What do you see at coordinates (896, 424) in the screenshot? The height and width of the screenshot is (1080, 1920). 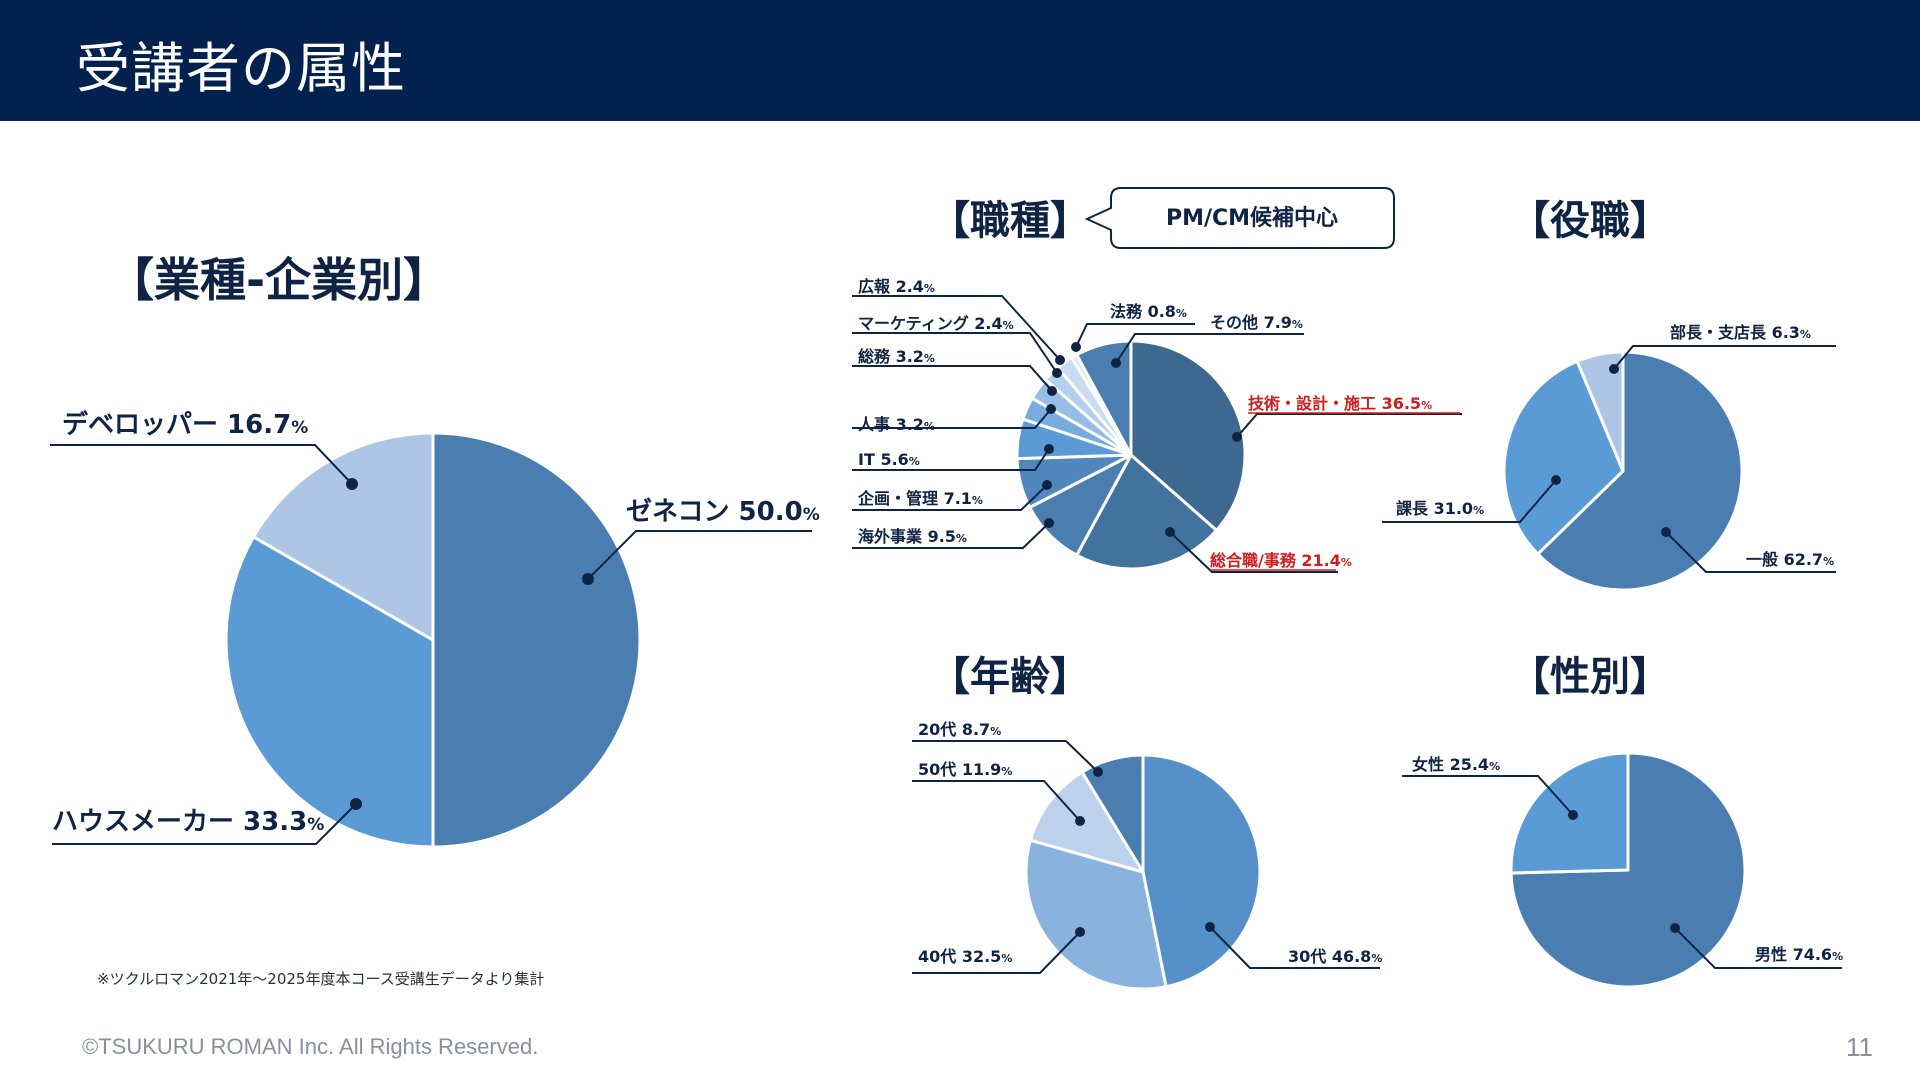 I see `job-label-5: 人事 3.2%` at bounding box center [896, 424].